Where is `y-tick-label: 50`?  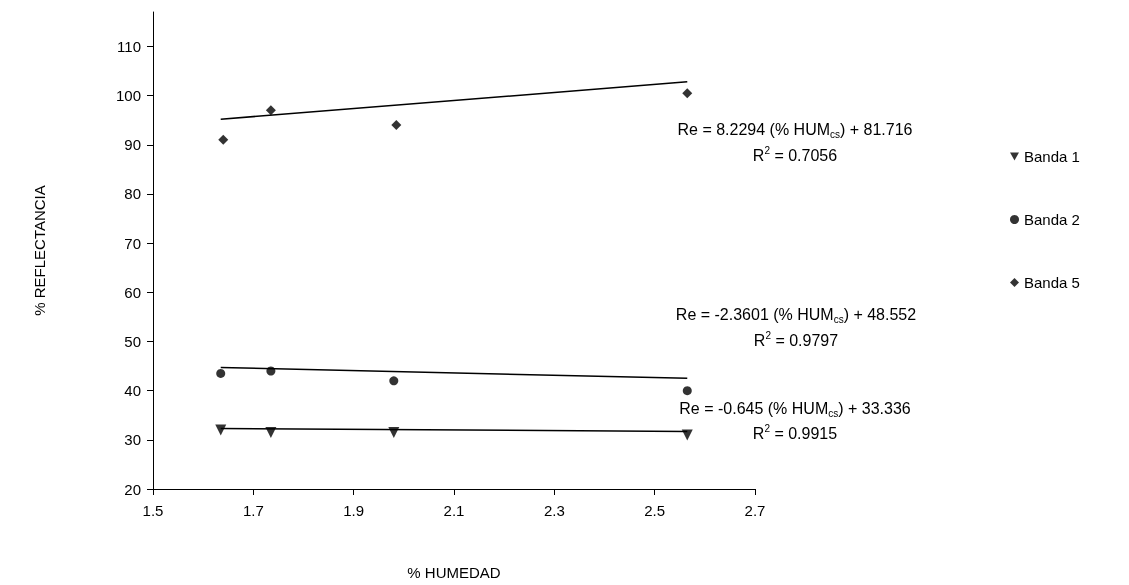
y-tick-label: 50 is located at coordinates (132, 341).